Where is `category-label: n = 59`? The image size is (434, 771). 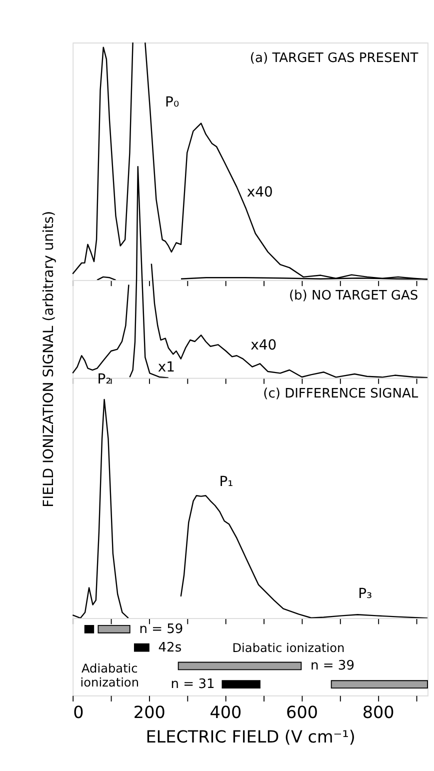
category-label: n = 59 is located at coordinates (161, 629).